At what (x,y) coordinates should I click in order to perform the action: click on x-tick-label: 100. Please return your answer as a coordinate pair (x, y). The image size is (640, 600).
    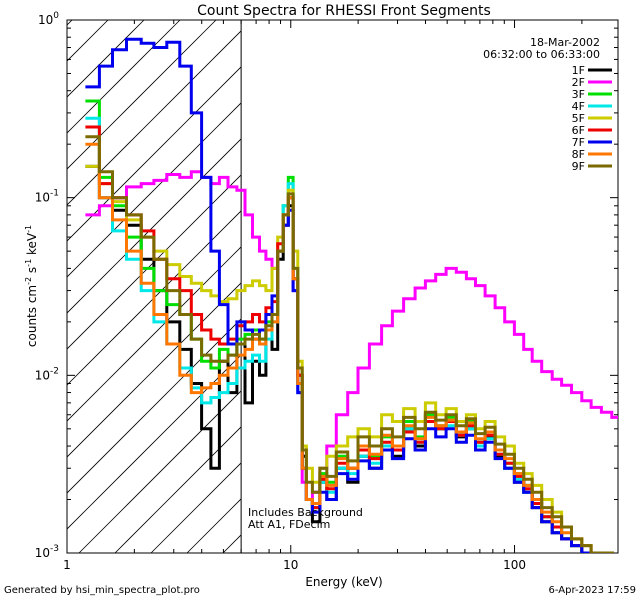
    Looking at the image, I should click on (514, 565).